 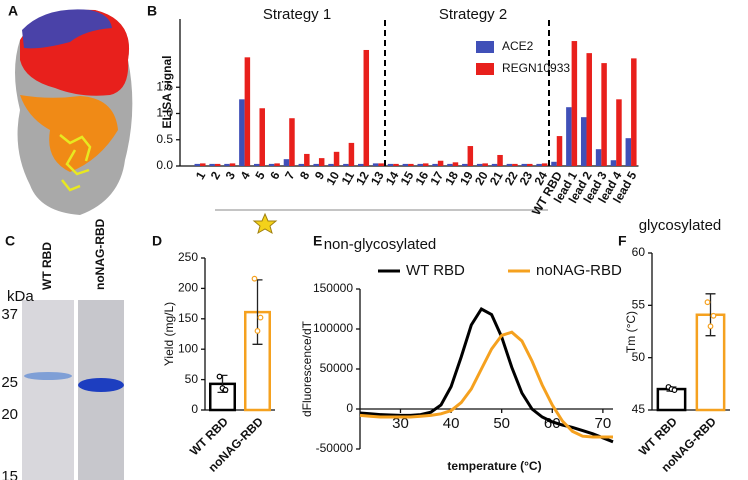 What do you see at coordinates (67, 29) in the screenshot?
I see `surface-blue` at bounding box center [67, 29].